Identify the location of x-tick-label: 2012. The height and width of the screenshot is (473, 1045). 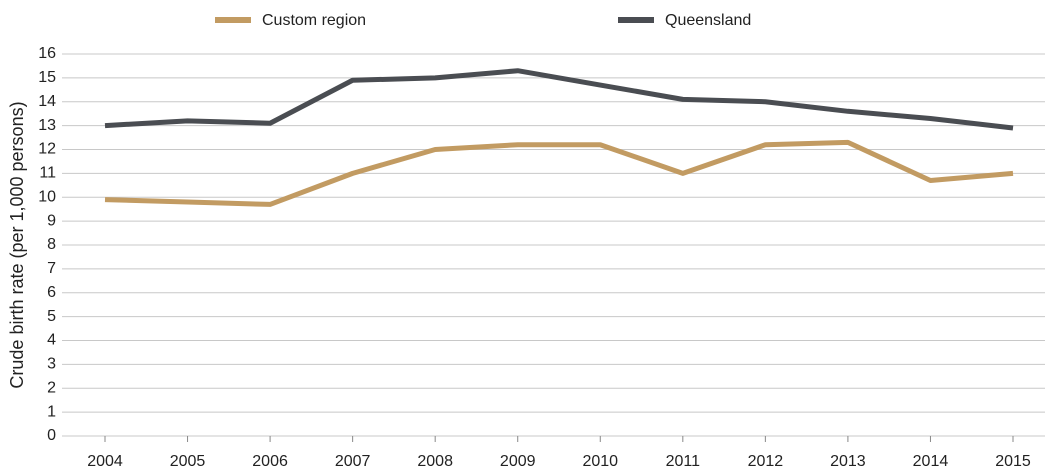
(766, 461).